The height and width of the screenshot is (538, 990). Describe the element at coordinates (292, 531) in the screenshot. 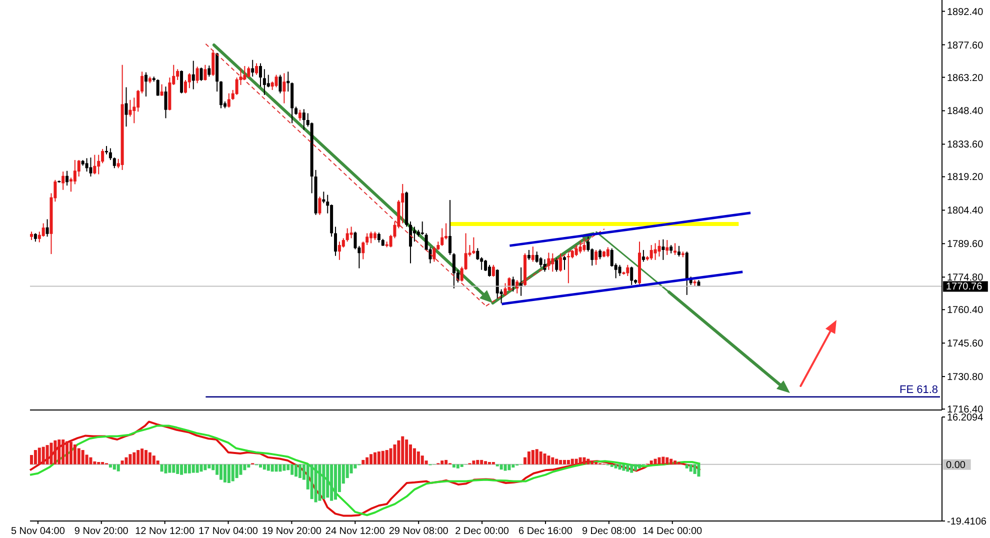

I see `x-tick-label: 19 Nov 20:00` at that location.